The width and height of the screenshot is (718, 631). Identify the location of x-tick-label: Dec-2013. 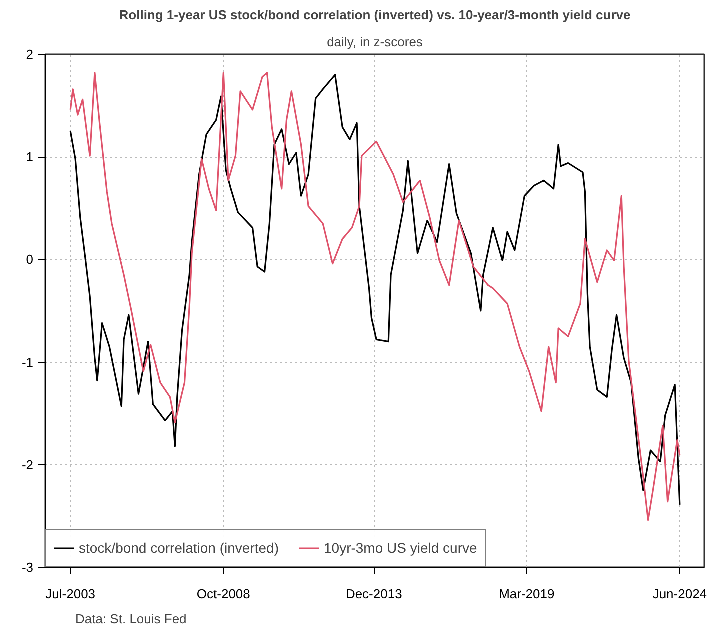
(374, 594).